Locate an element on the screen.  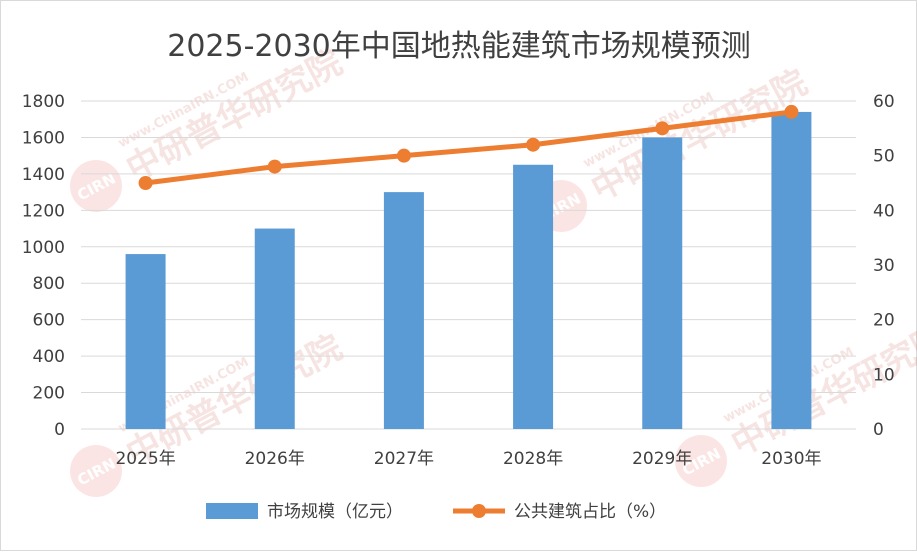
right-tick-label: 30 is located at coordinates (884, 266).